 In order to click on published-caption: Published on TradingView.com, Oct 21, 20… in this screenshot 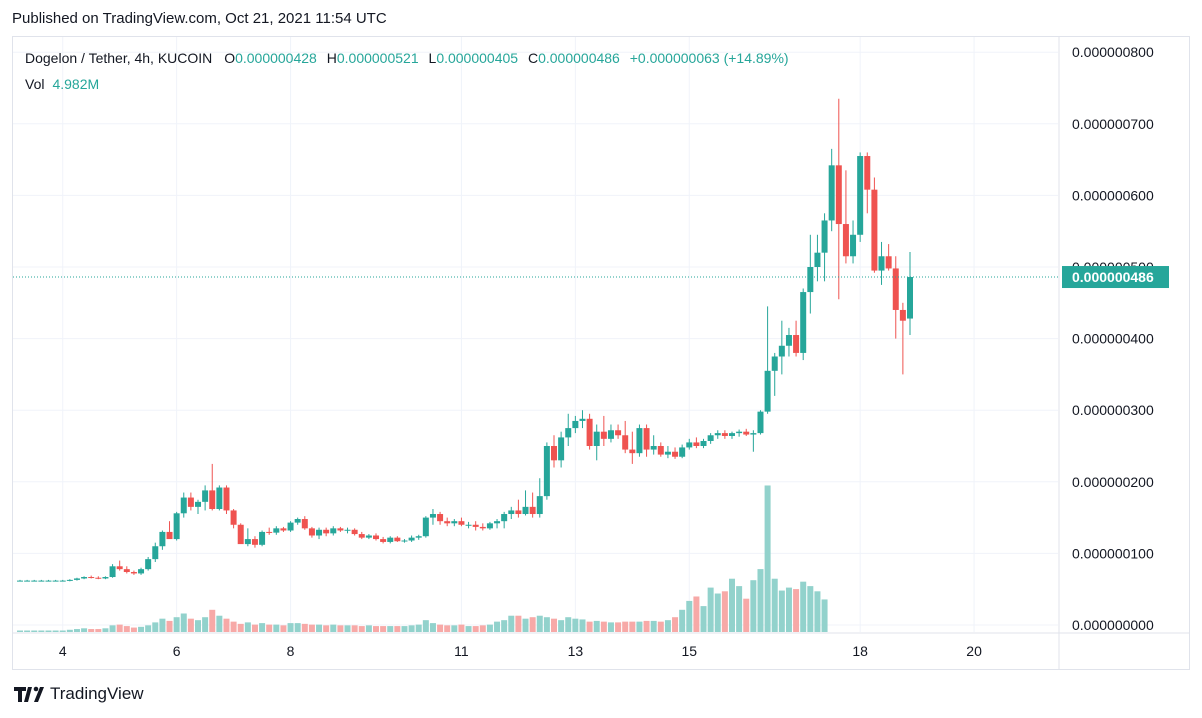, I will do `click(199, 18)`.